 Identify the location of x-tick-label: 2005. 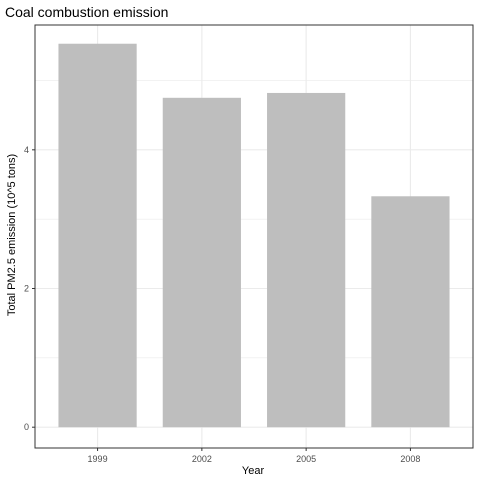
(306, 459).